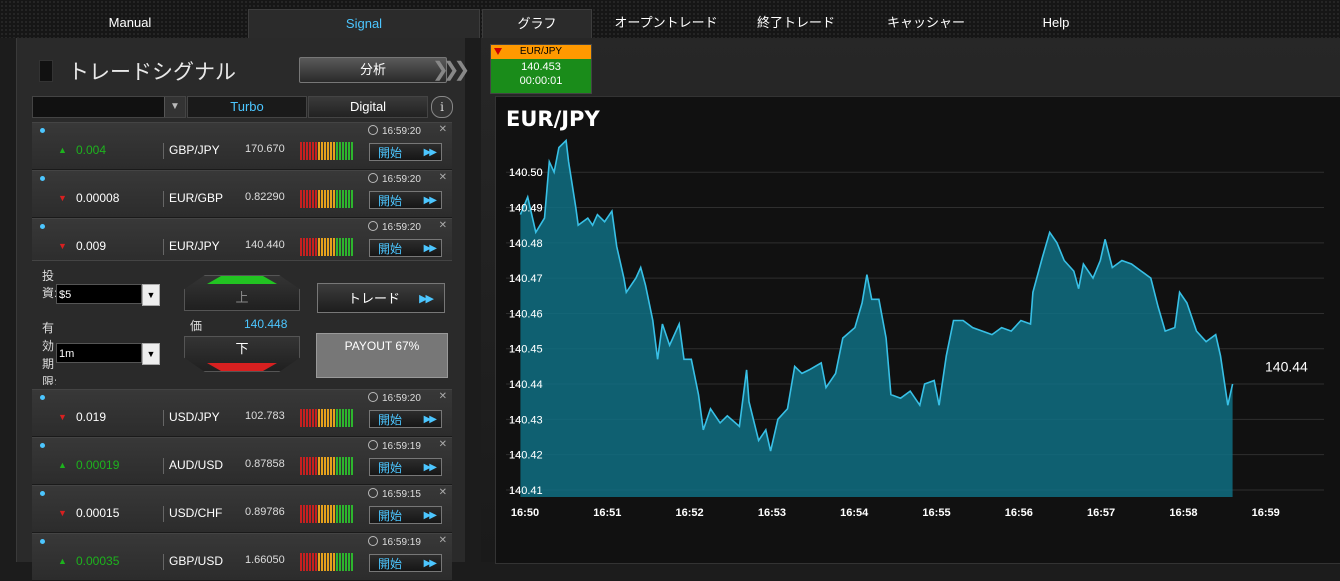  I want to click on x-tick-label: 16:54, so click(854, 513).